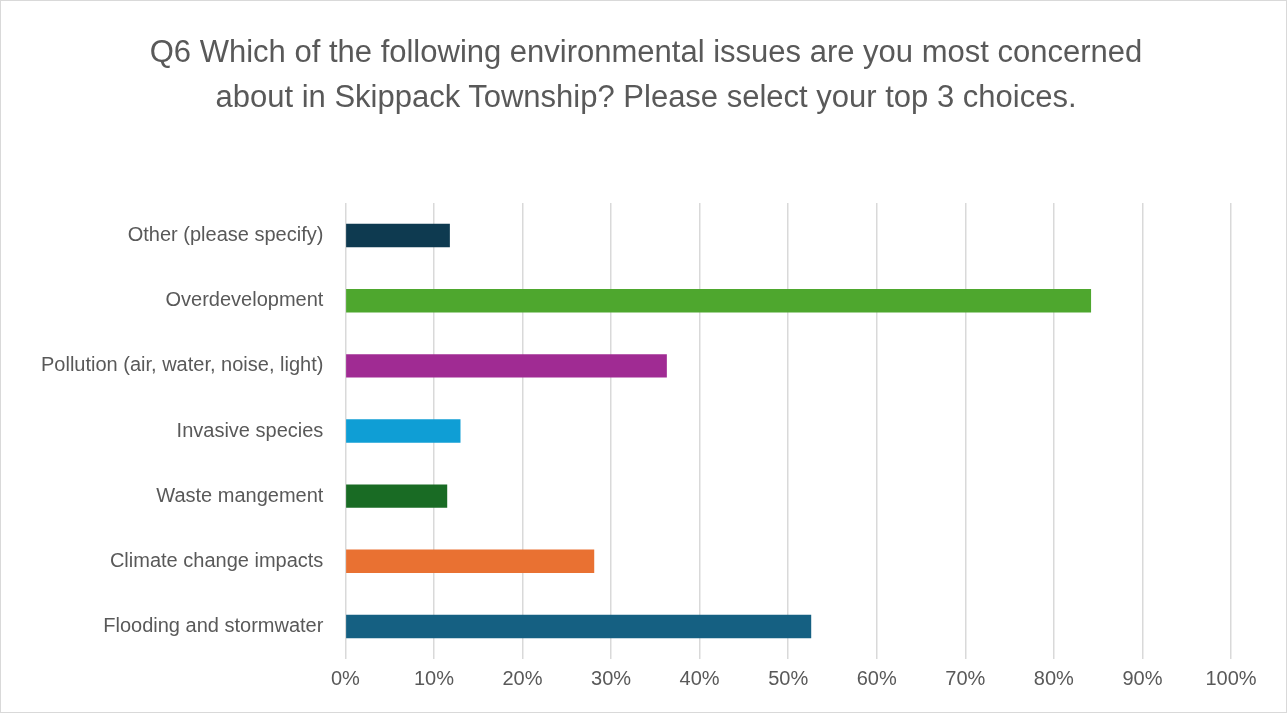 The image size is (1287, 713). I want to click on x-tick-label: 70%, so click(965, 677).